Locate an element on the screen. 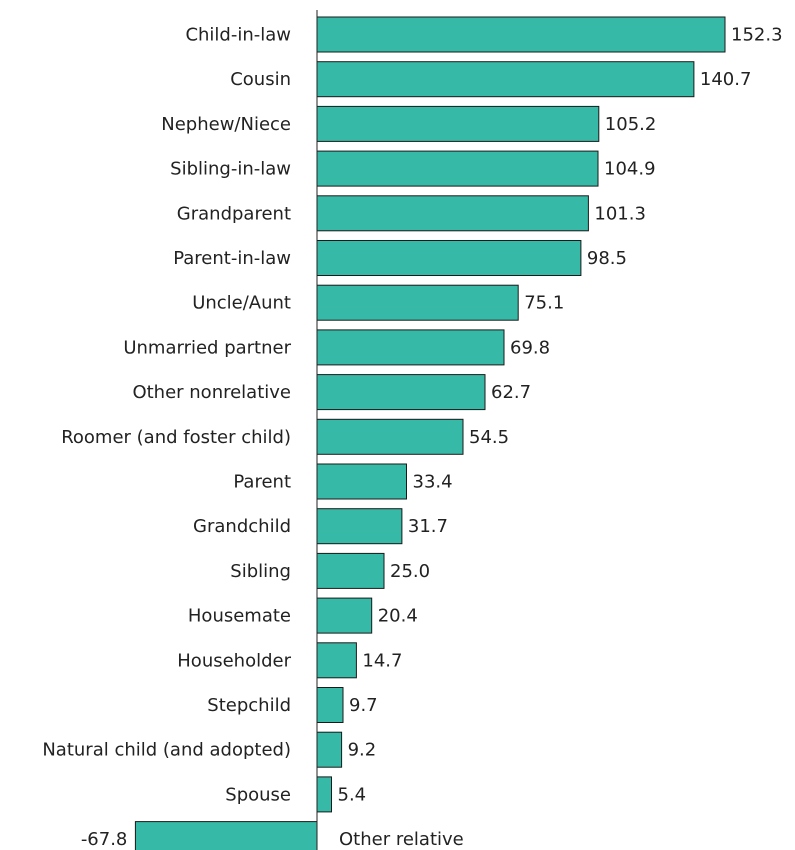 This screenshot has width=795, height=850. category-label: Parent-in-law is located at coordinates (232, 258).